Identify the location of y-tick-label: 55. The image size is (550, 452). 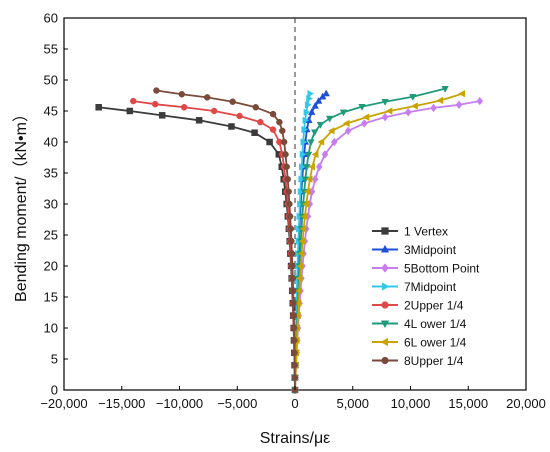
(51, 49).